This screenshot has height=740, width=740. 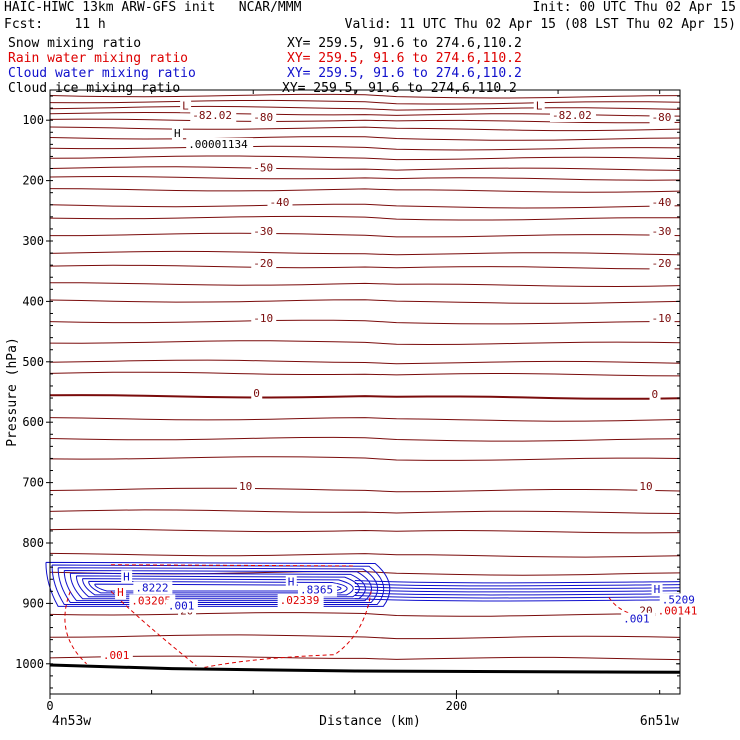 I want to click on legend-cloud-ice-name: Cloud ice mixing ratio, so click(x=94, y=88).